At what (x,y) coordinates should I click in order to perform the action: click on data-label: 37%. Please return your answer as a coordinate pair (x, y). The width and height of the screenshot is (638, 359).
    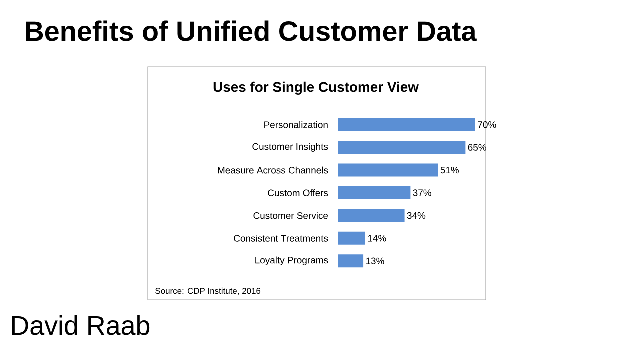
    Looking at the image, I should click on (422, 193).